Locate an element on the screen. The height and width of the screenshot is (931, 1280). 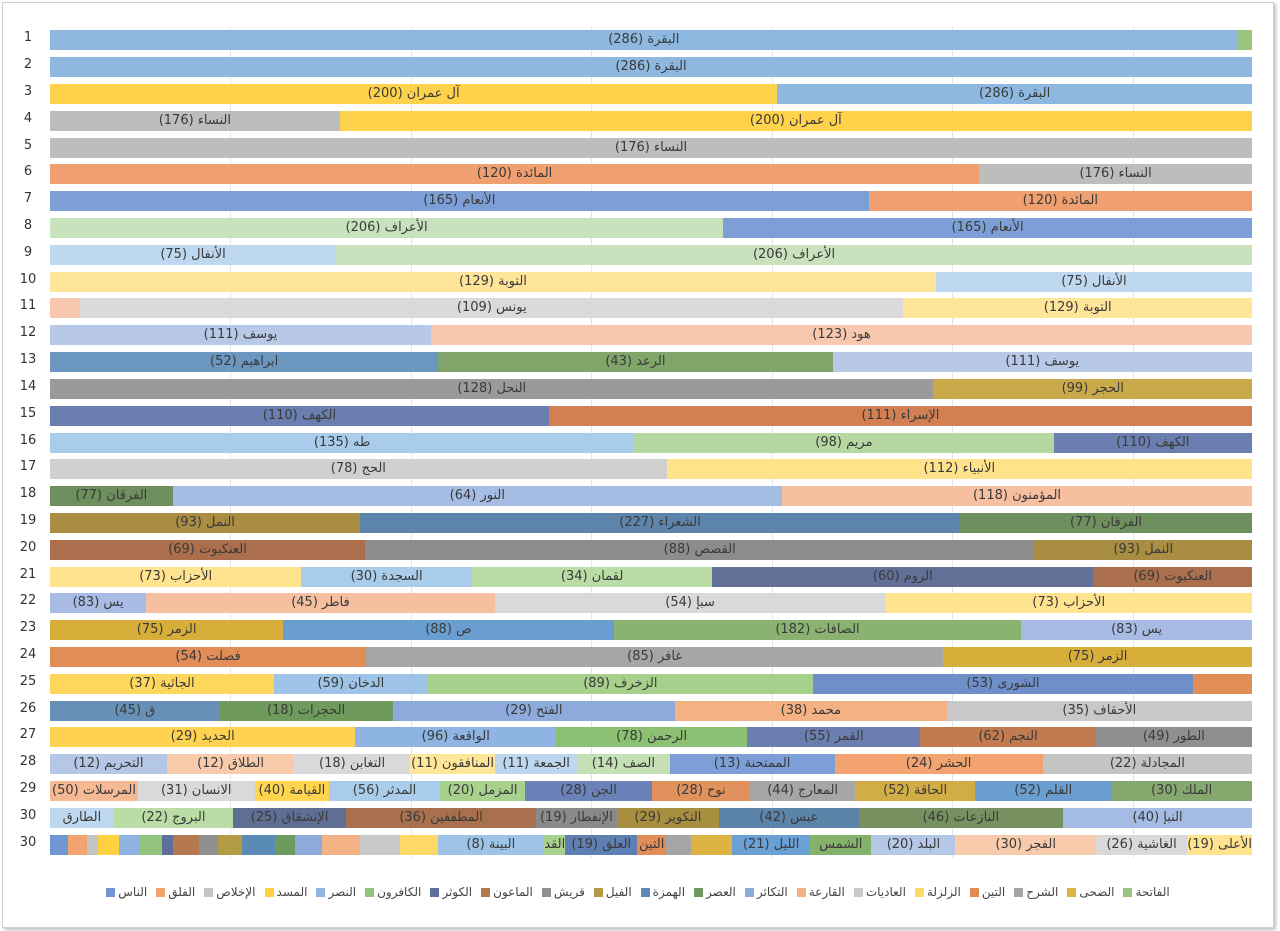
bar-segment: محمد (38) is located at coordinates (811, 710).